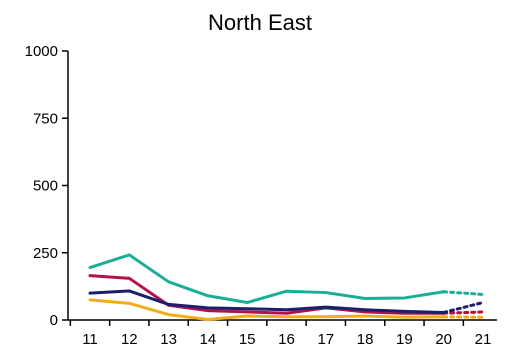 This screenshot has width=506, height=354. I want to click on y-tick-label: 750, so click(45, 118).